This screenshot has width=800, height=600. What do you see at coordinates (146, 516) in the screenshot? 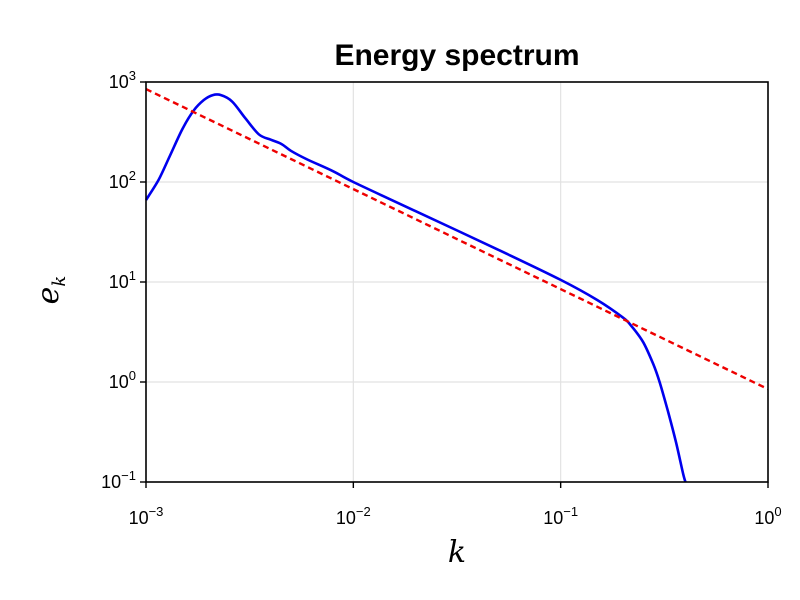
I see `x-tick-label: 10⁻³` at bounding box center [146, 516].